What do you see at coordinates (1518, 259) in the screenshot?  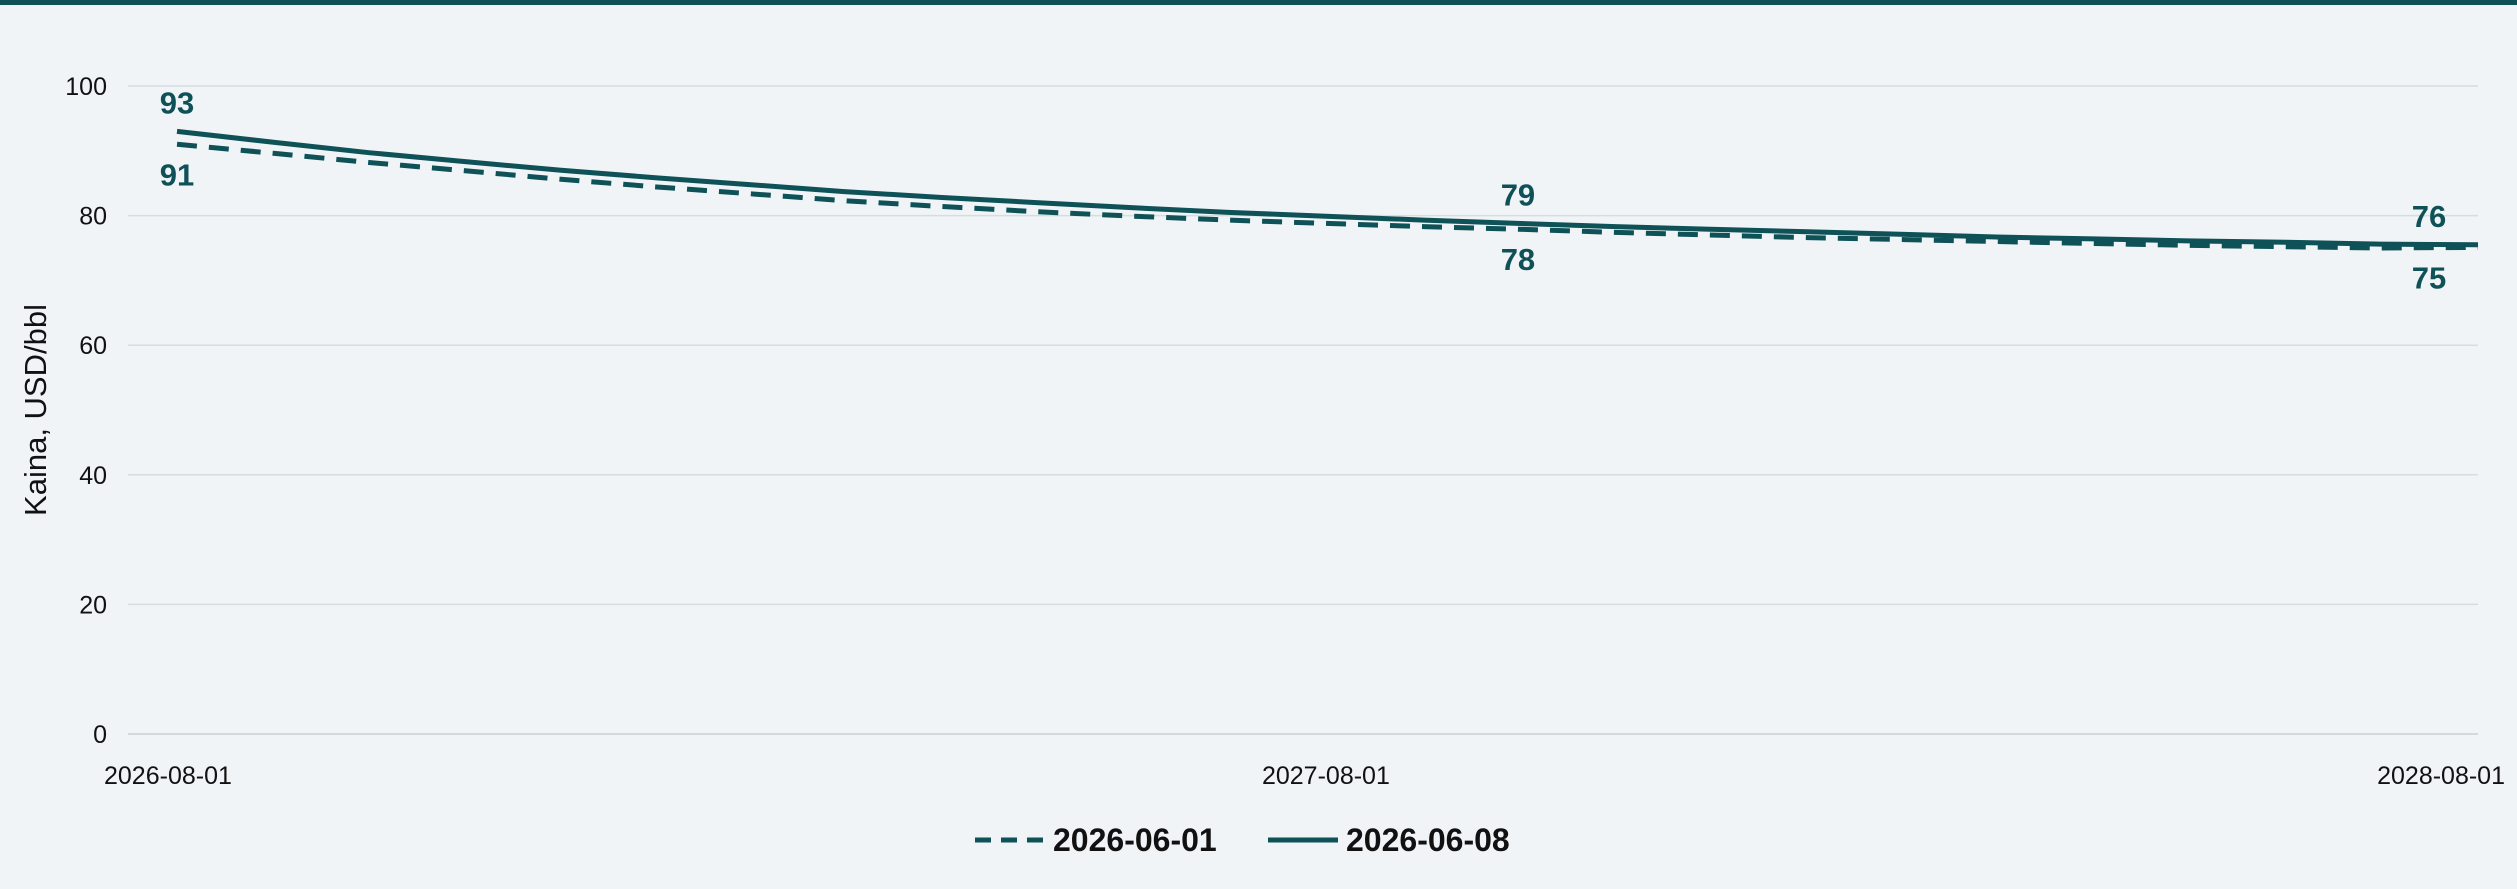 I see `data-label: 78` at bounding box center [1518, 259].